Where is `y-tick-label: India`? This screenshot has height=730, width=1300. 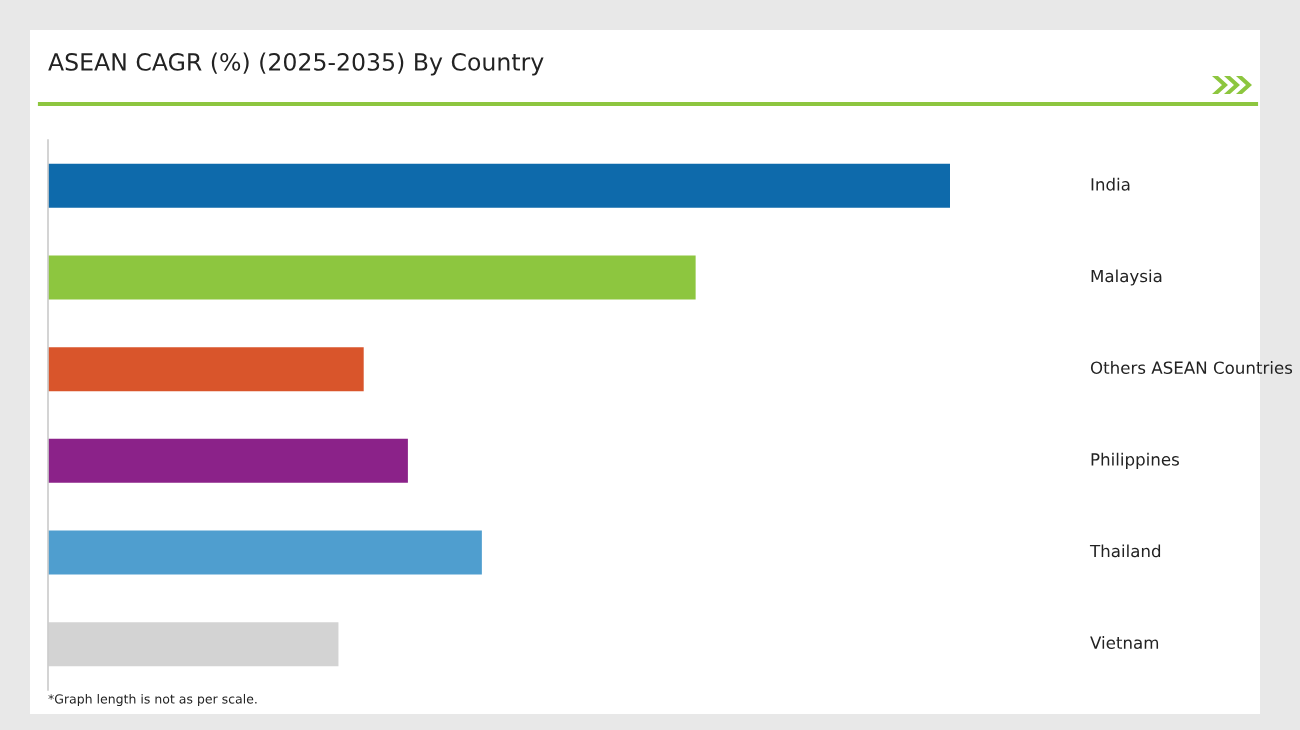
y-tick-label: India is located at coordinates (1110, 184).